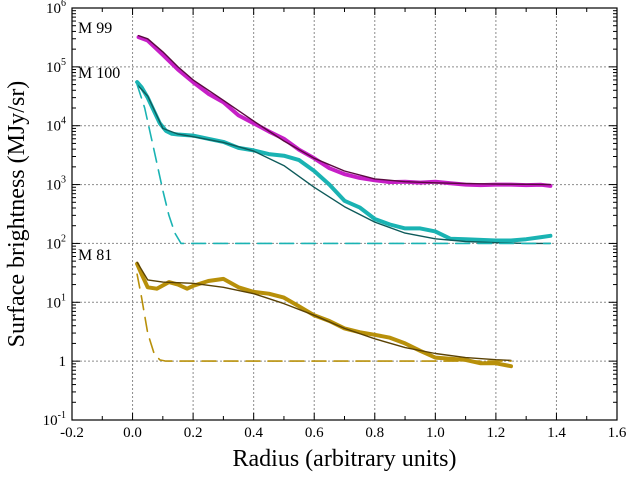  What do you see at coordinates (95, 255) in the screenshot?
I see `series-label: M 81` at bounding box center [95, 255].